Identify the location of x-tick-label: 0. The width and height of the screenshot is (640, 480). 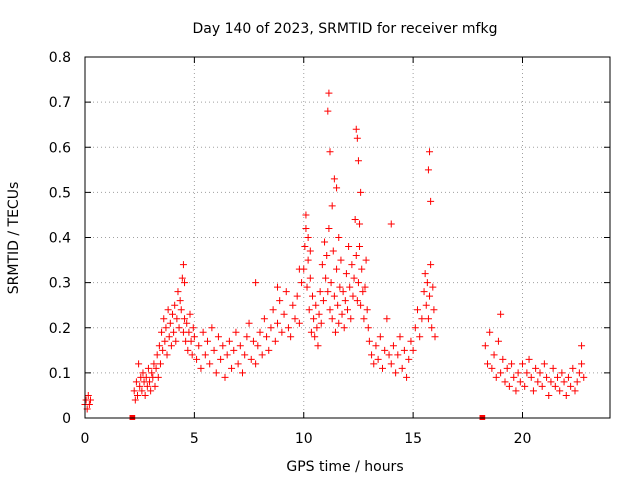
(85, 439).